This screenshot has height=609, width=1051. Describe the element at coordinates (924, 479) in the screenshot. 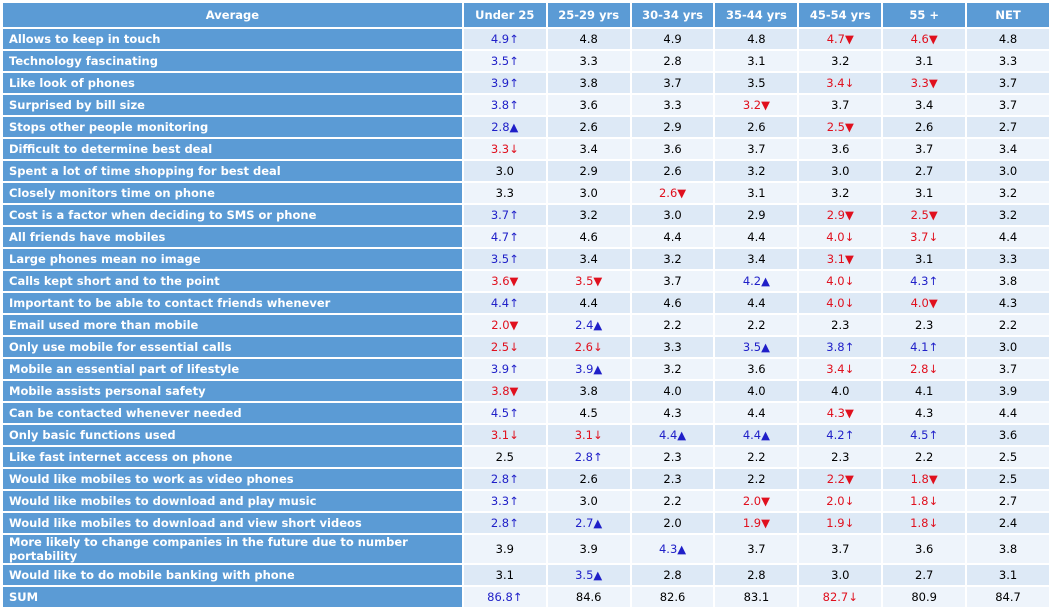

I see `value-cell: 1.8▼` at that location.